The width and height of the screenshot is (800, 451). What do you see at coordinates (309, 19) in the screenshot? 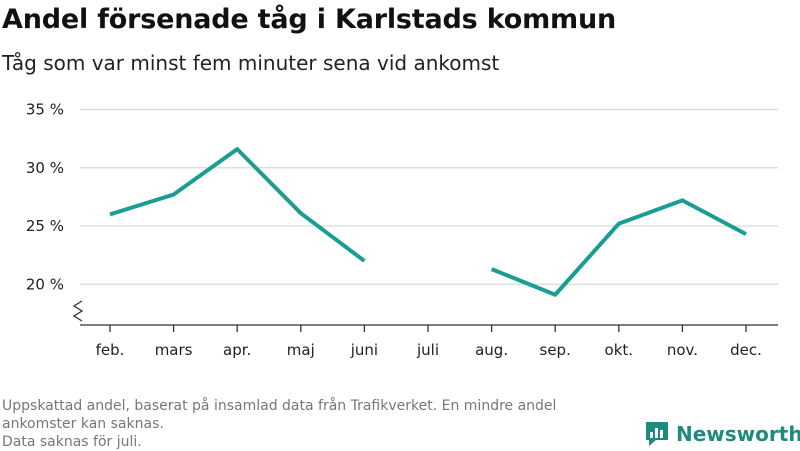
I see `chart-title: Andel försenade tåg i Karlstads kommun` at bounding box center [309, 19].